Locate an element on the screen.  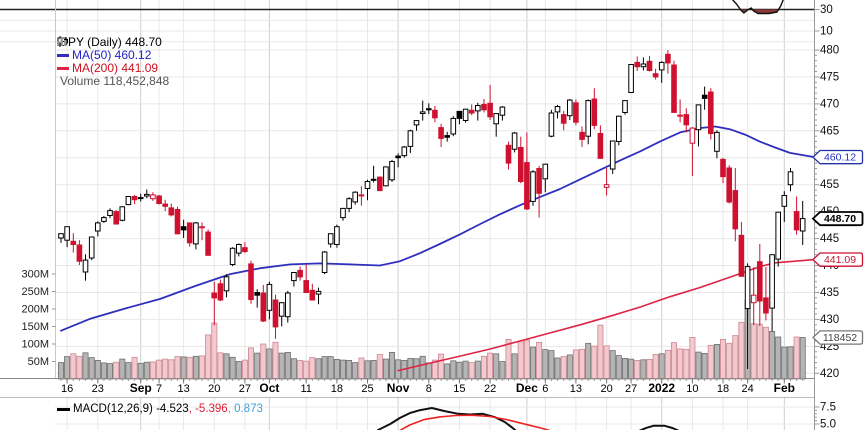
svg-text: Nov is located at coordinates (398, 388).